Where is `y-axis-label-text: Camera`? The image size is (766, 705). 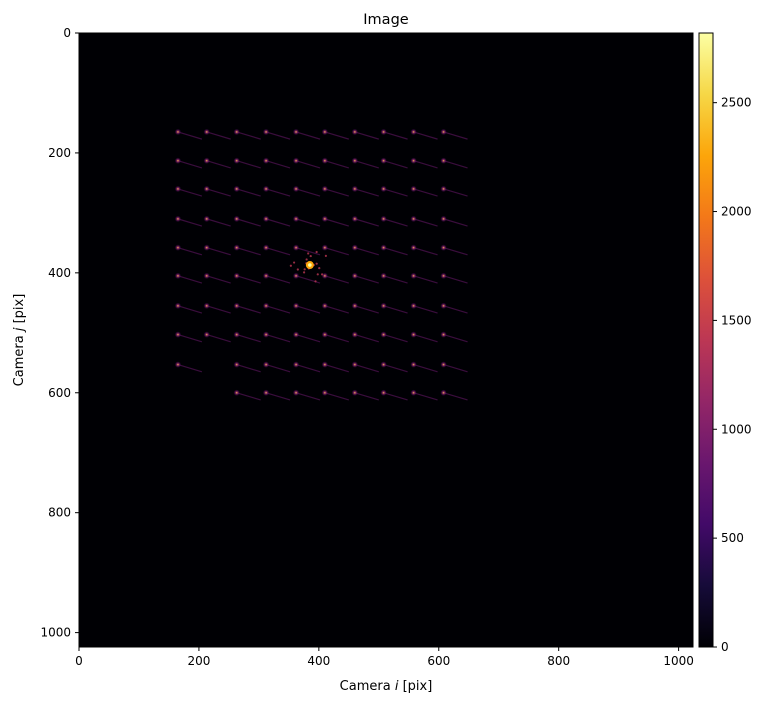
y-axis-label-text: Camera is located at coordinates (19, 360).